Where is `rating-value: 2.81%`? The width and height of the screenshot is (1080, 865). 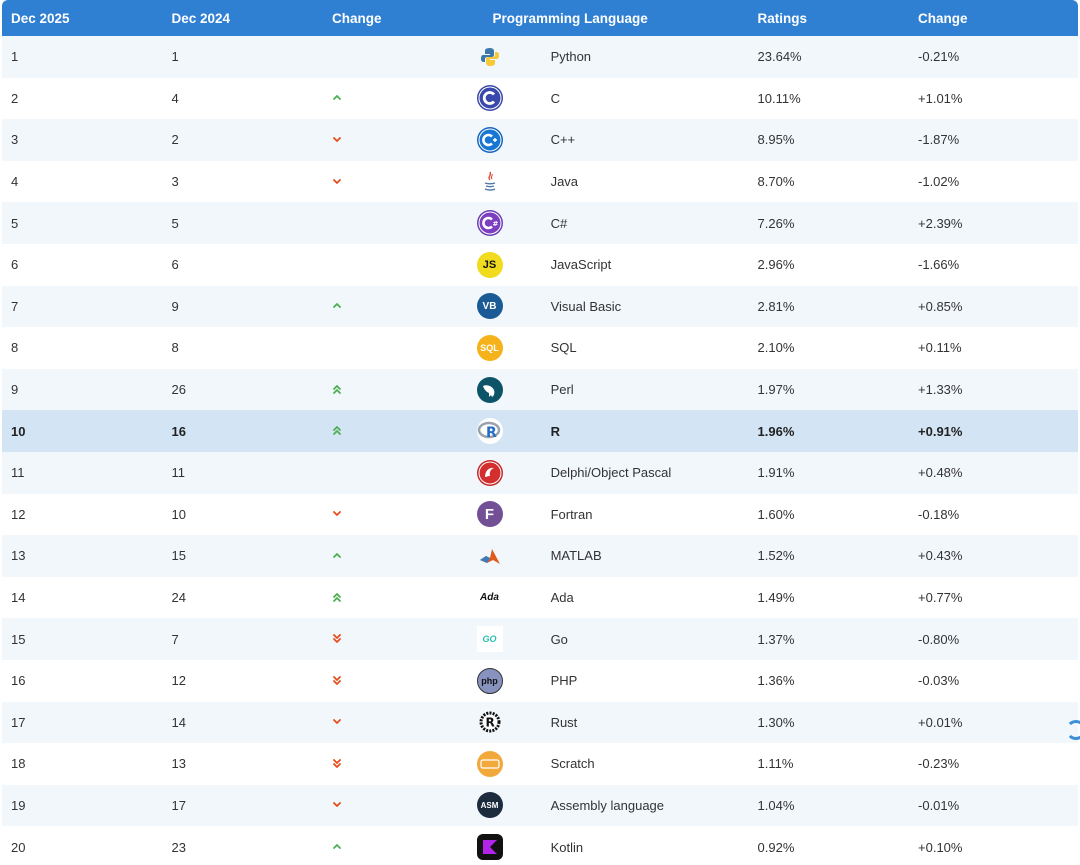 rating-value: 2.81% is located at coordinates (776, 306).